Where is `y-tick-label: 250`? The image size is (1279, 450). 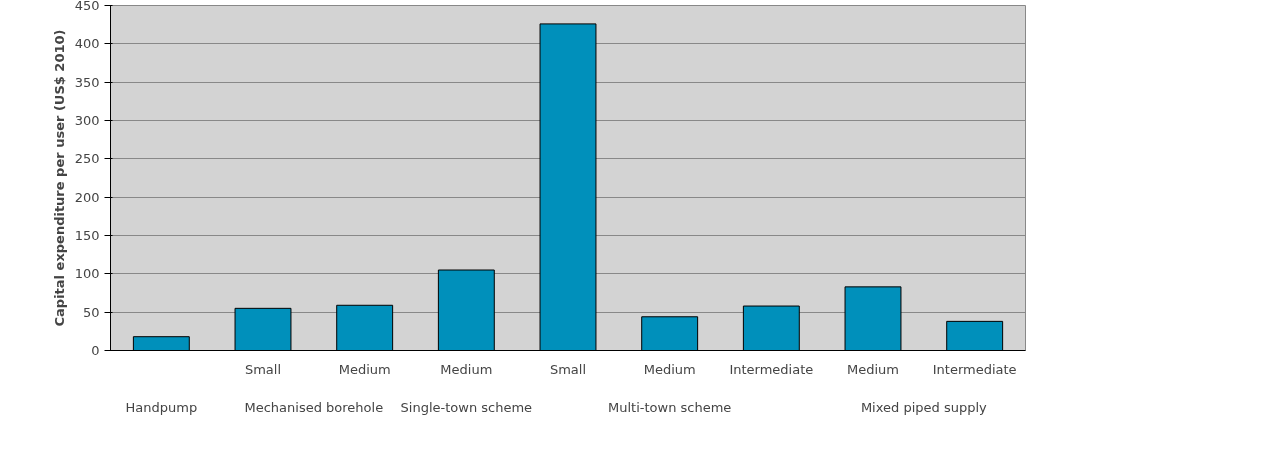
y-tick-label: 250 is located at coordinates (87, 159).